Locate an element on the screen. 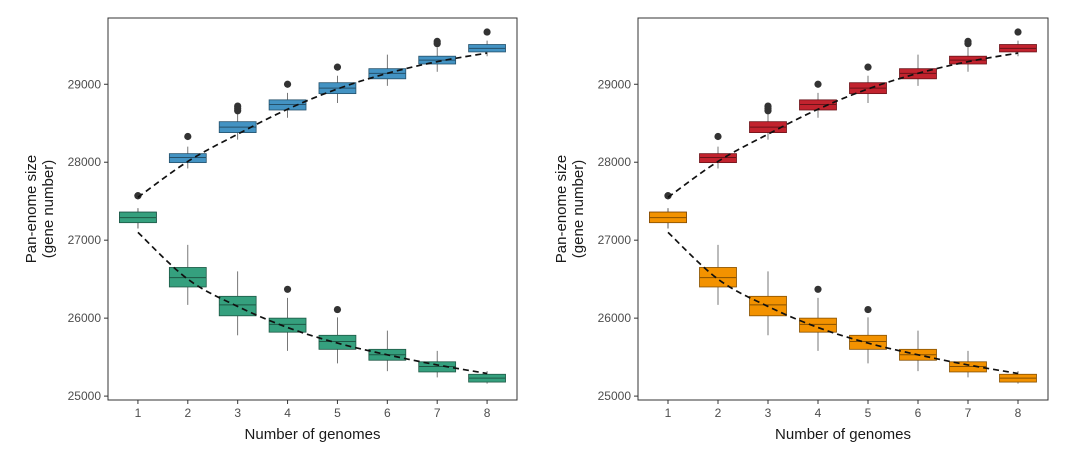 The width and height of the screenshot is (1080, 460). left-y-tick-label: 29000 is located at coordinates (85, 84).